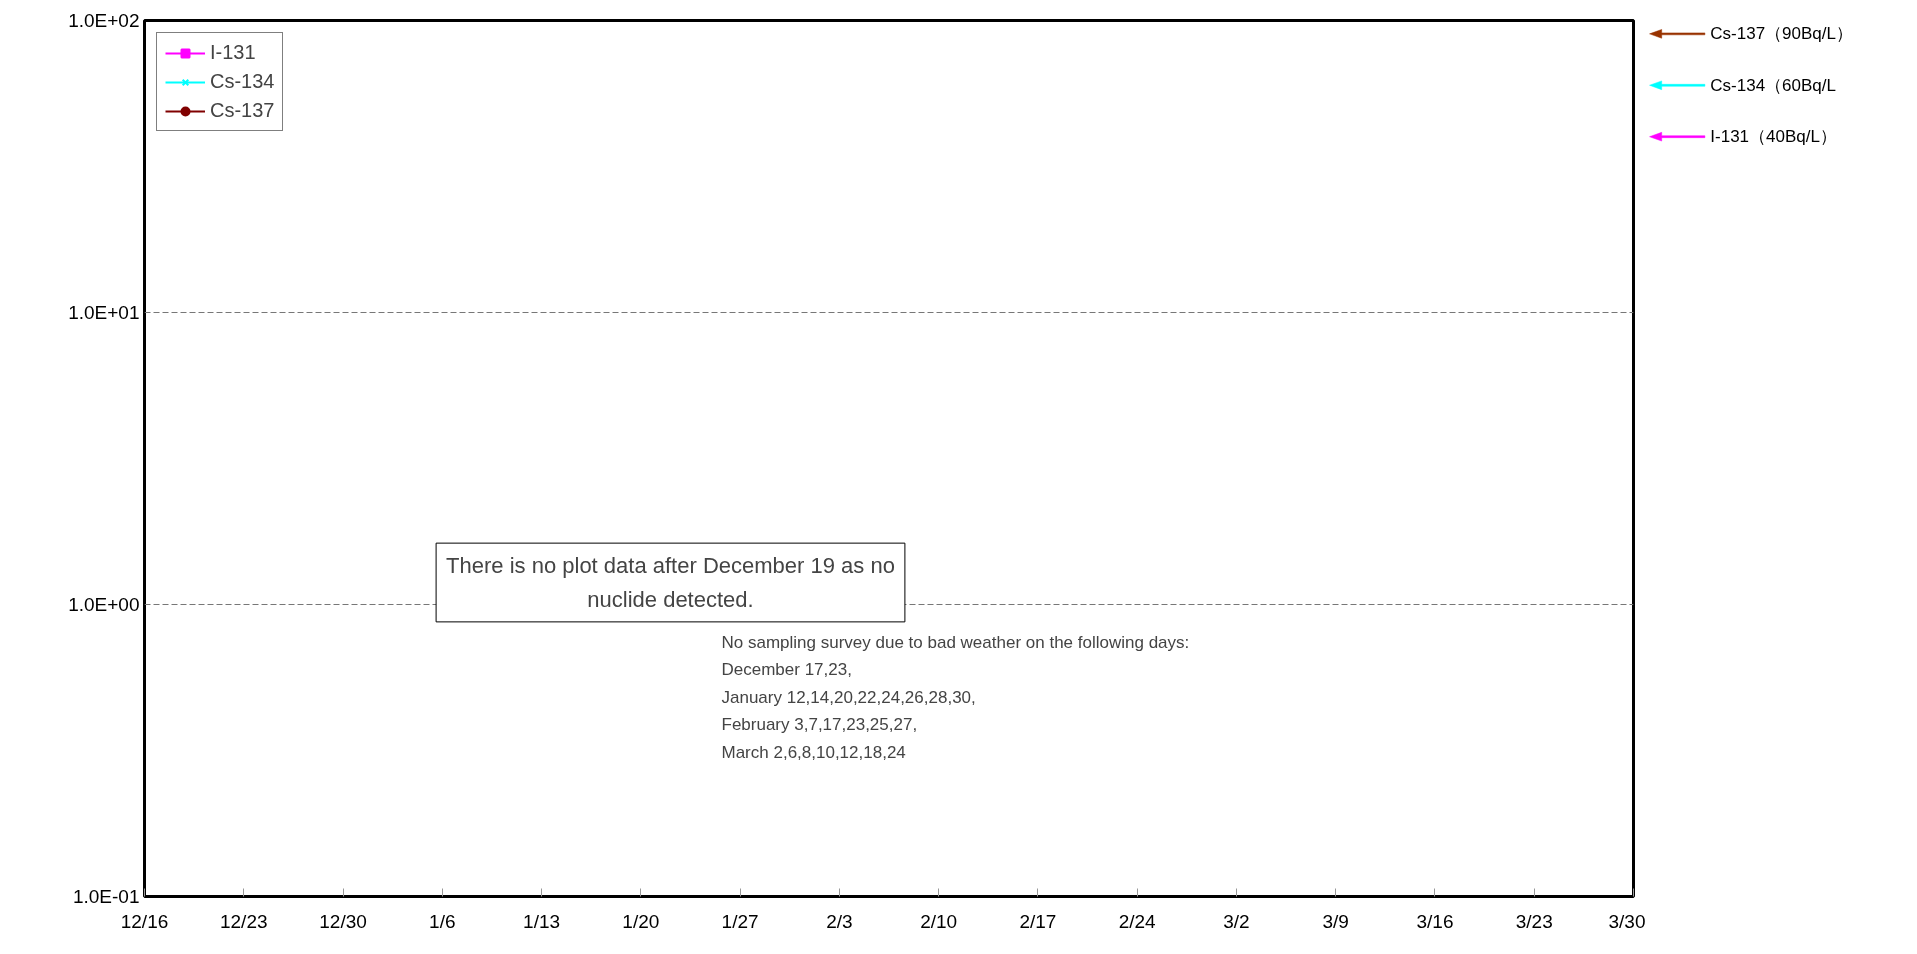  I want to click on x-tick-label: 3/30, so click(1627, 921).